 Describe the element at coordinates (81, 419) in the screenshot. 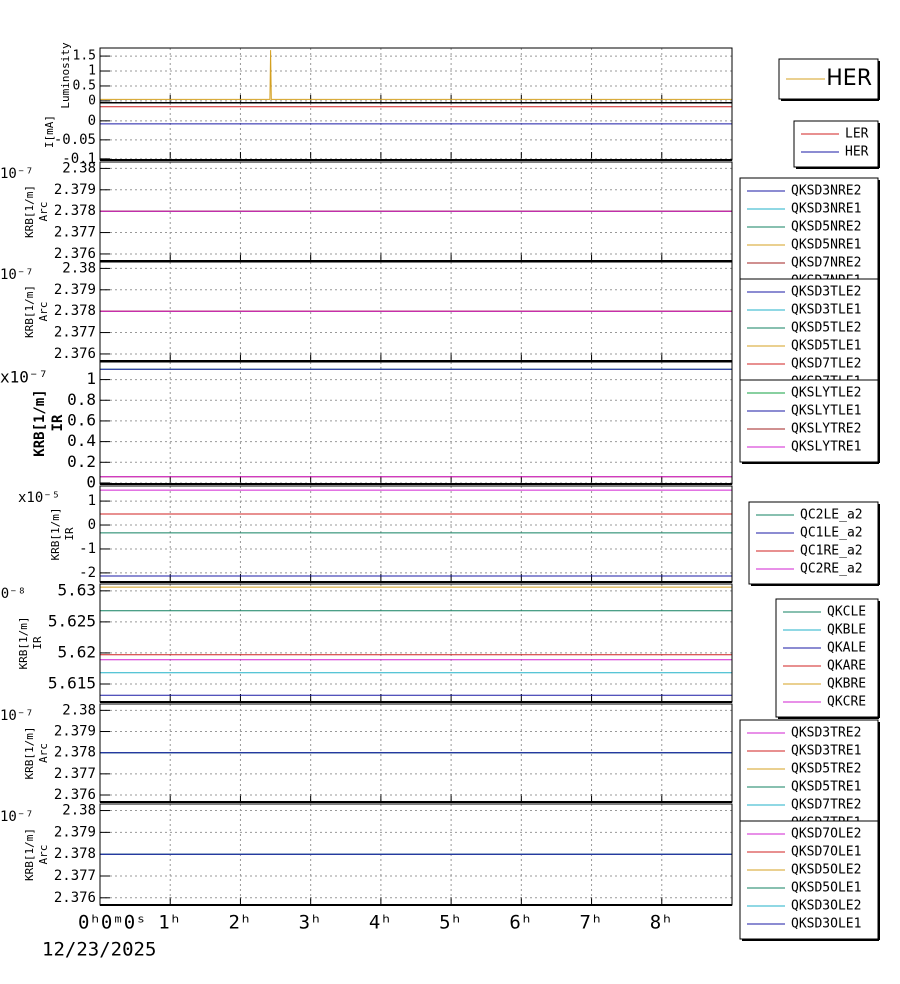

I see `y-tick-label: 0.6` at that location.